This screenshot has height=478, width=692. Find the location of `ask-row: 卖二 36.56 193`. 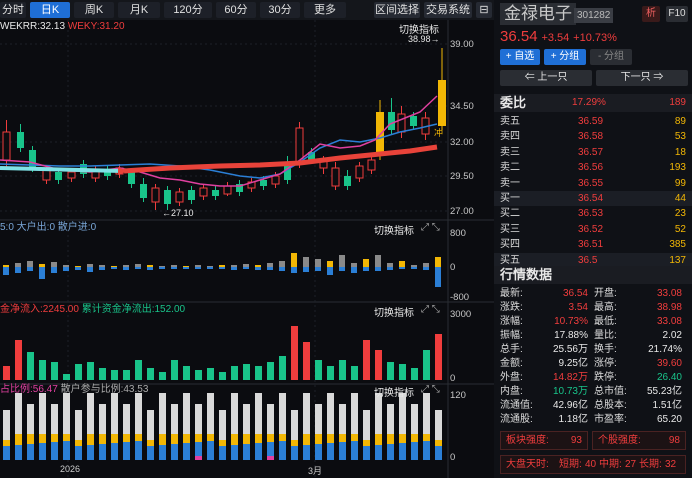

ask-row: 卖二 36.56 193 is located at coordinates (593, 167).